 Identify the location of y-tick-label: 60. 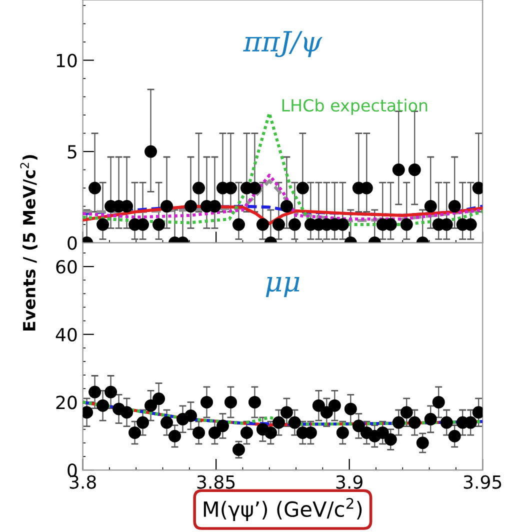
(66, 267).